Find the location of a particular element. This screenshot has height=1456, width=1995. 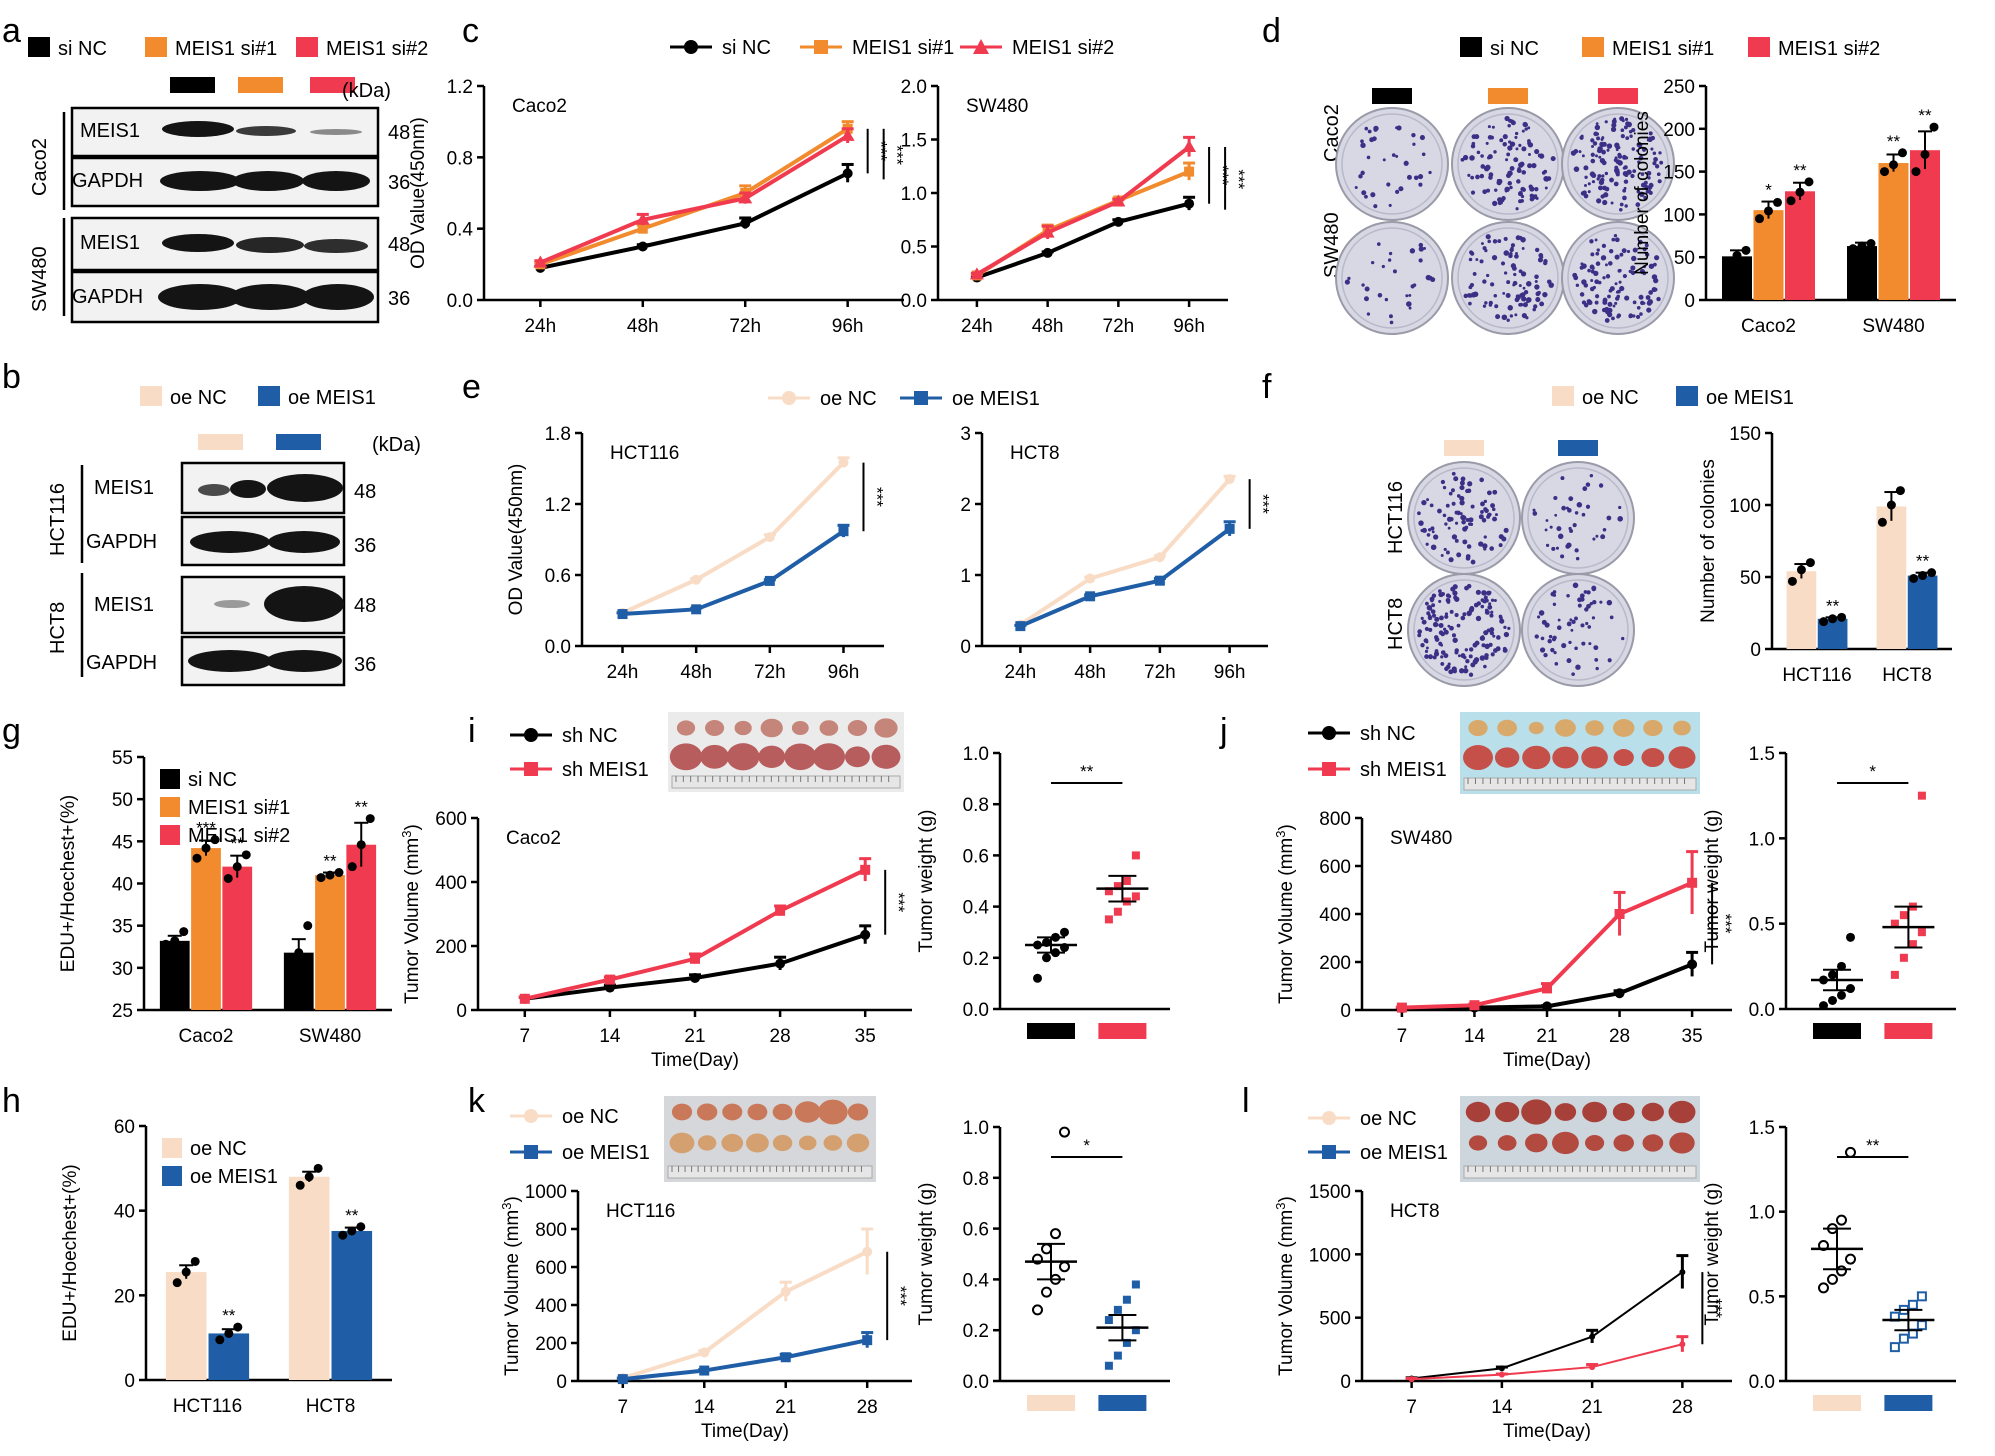

y-tick-label: 30 is located at coordinates (122, 969).